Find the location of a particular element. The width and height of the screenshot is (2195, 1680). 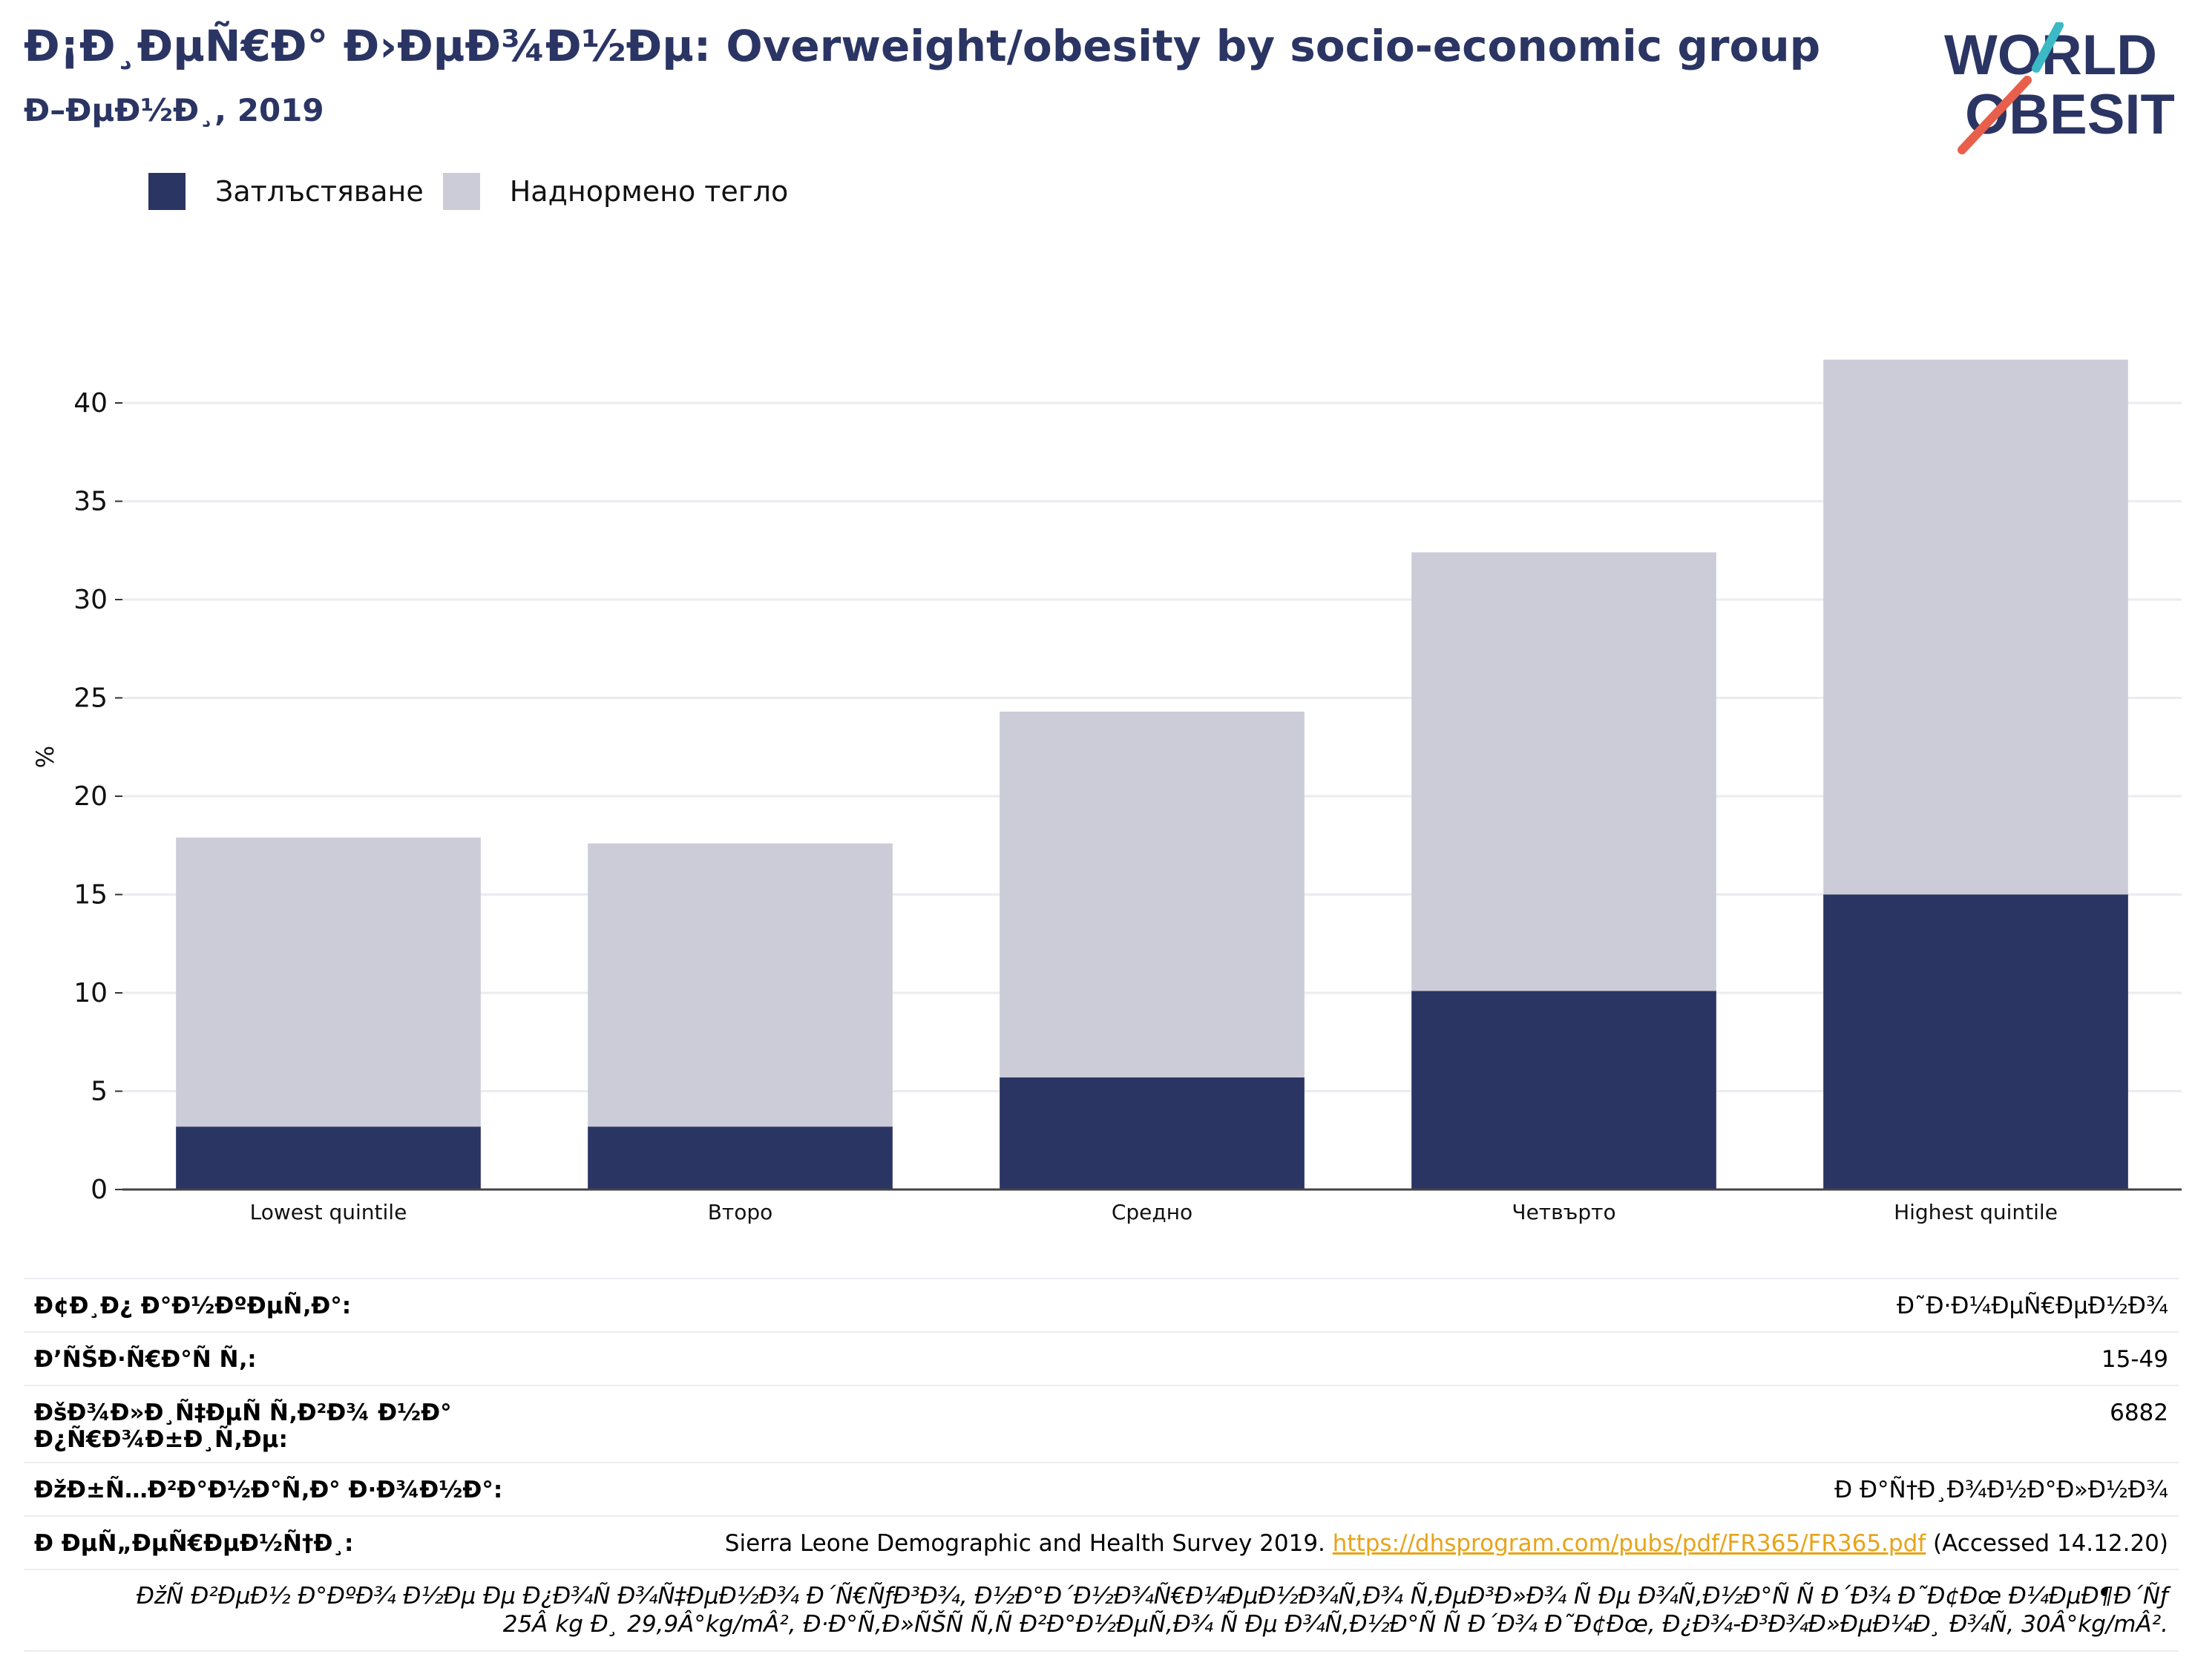

y-tick-label: 20 is located at coordinates (90, 797).